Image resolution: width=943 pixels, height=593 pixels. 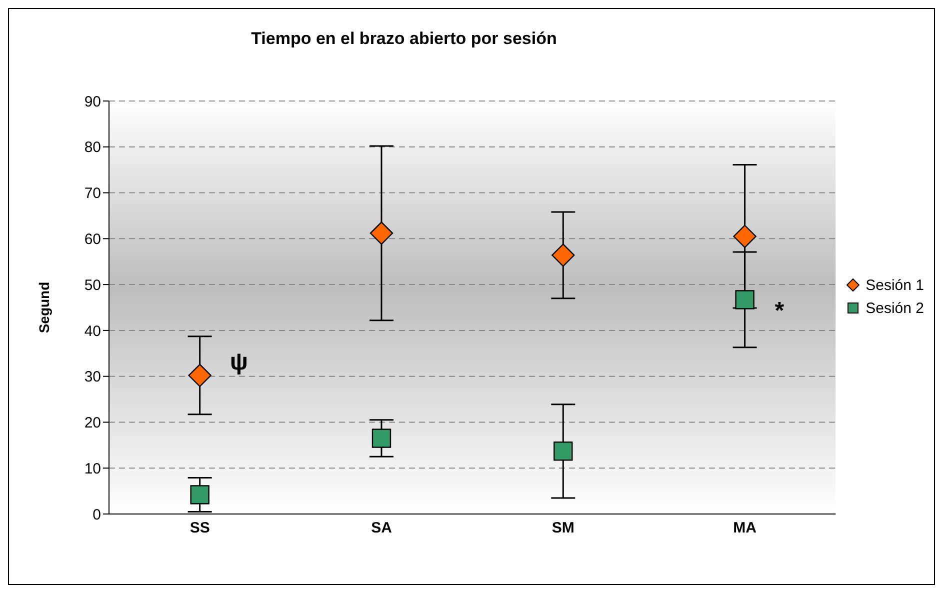 What do you see at coordinates (92, 193) in the screenshot?
I see `y-tick-label: 70` at bounding box center [92, 193].